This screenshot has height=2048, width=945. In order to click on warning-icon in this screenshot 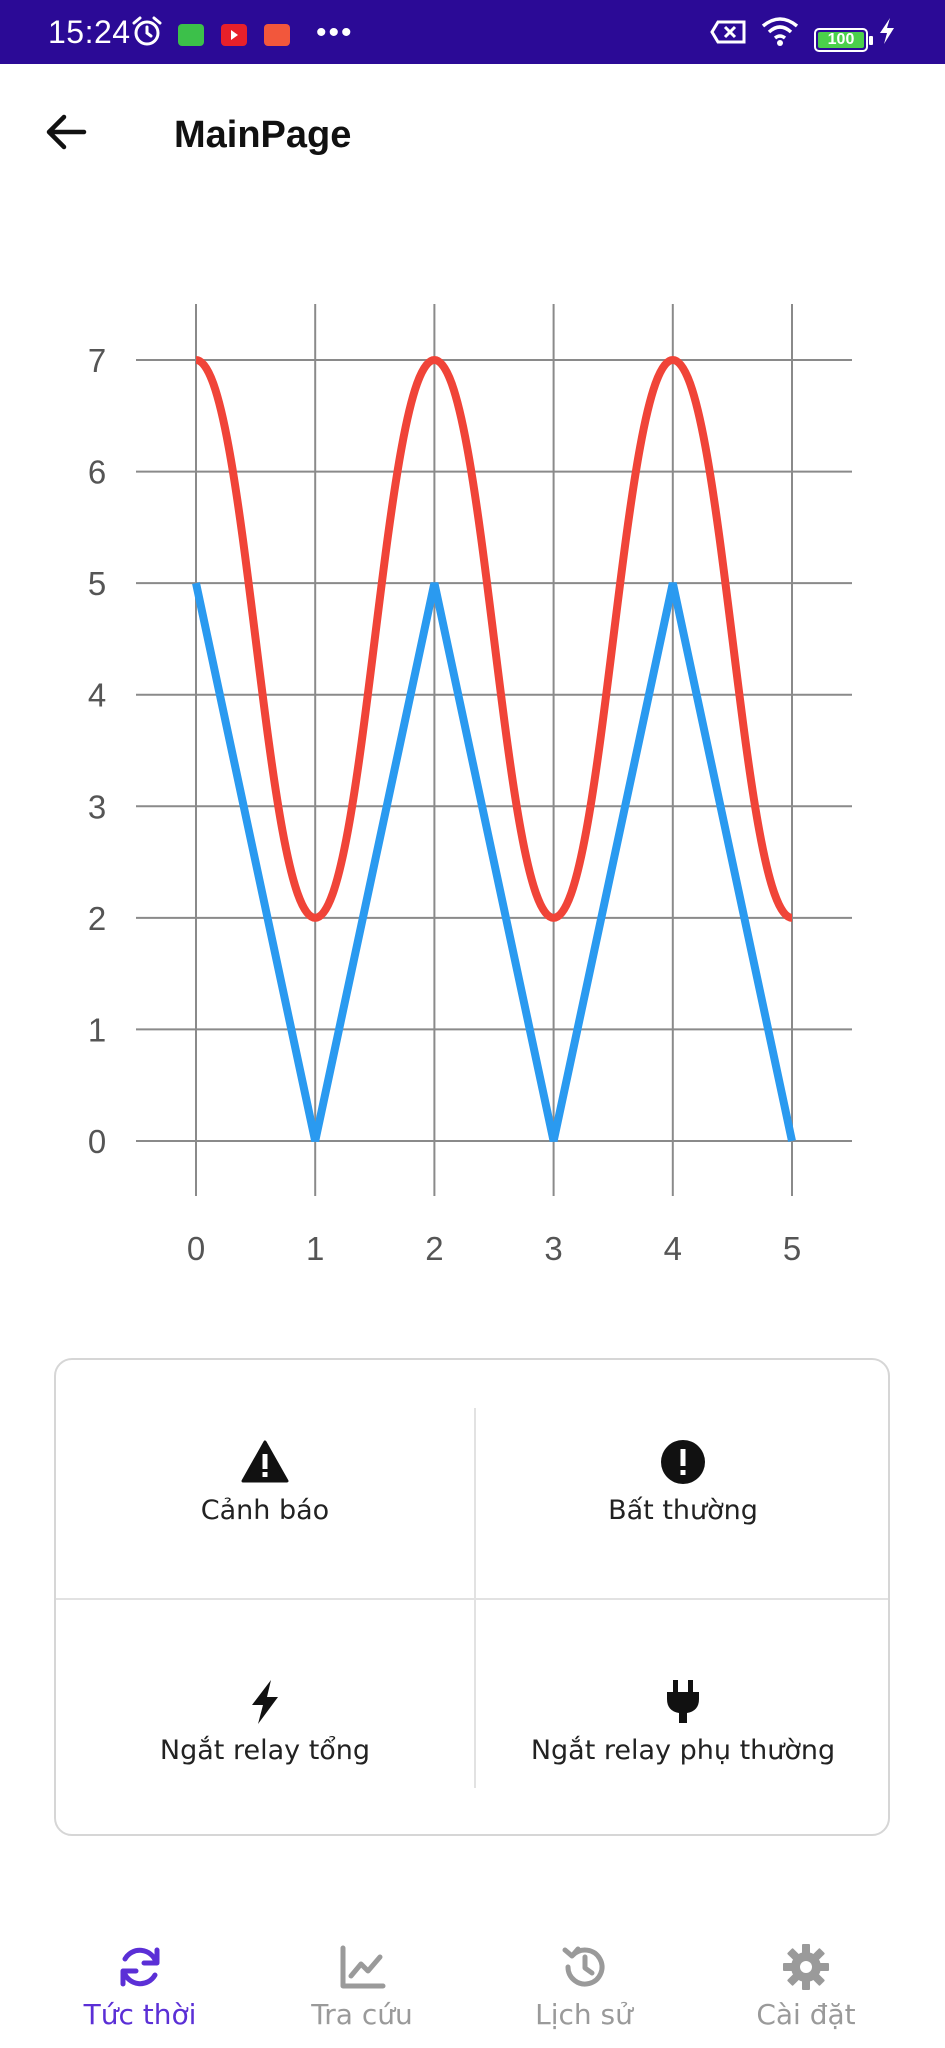, I will do `click(265, 1461)`.